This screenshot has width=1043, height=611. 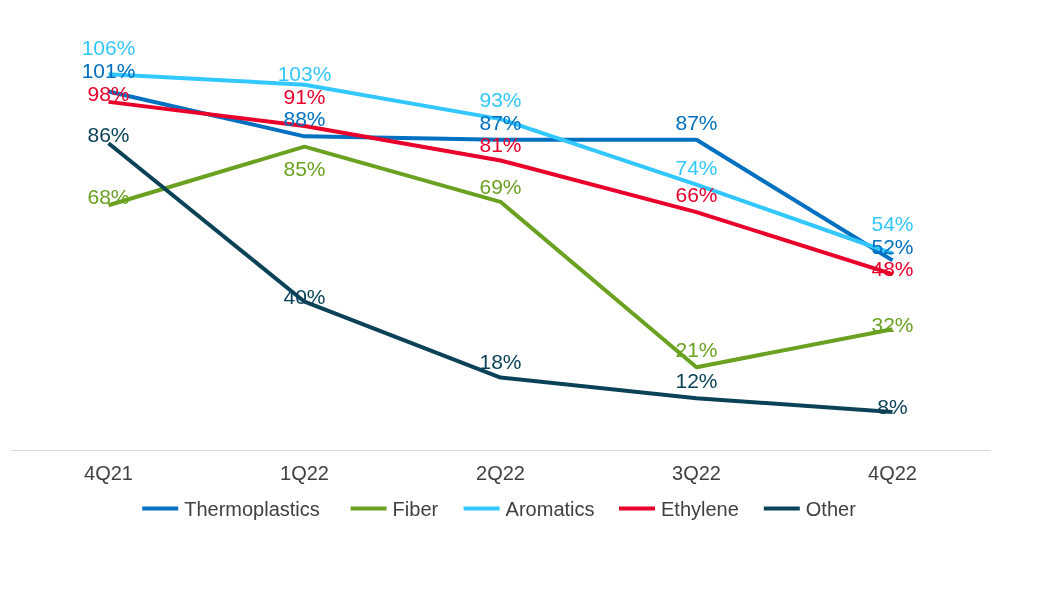 I want to click on legend-label: Ethylene, so click(x=700, y=508).